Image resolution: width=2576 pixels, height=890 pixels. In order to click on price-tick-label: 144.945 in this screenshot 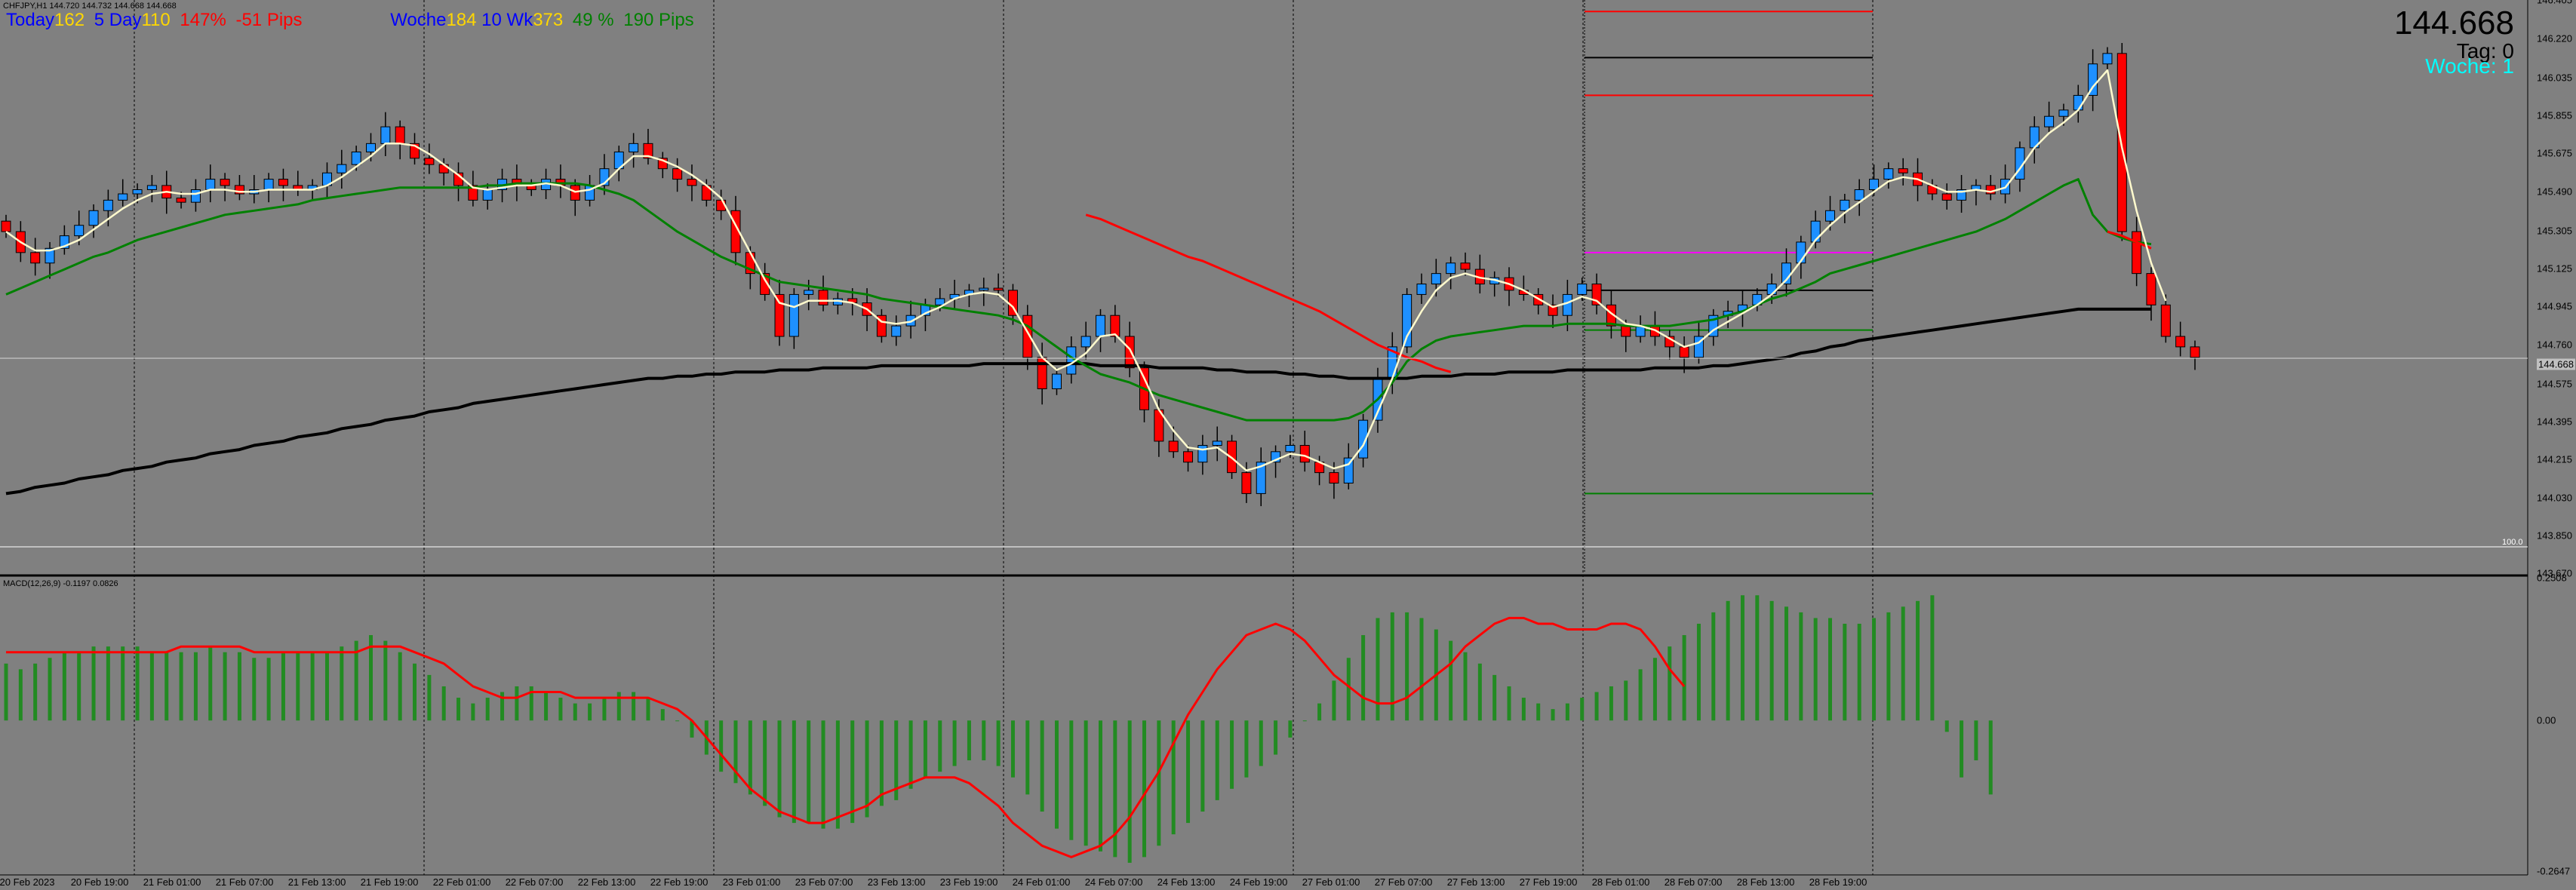, I will do `click(2554, 306)`.